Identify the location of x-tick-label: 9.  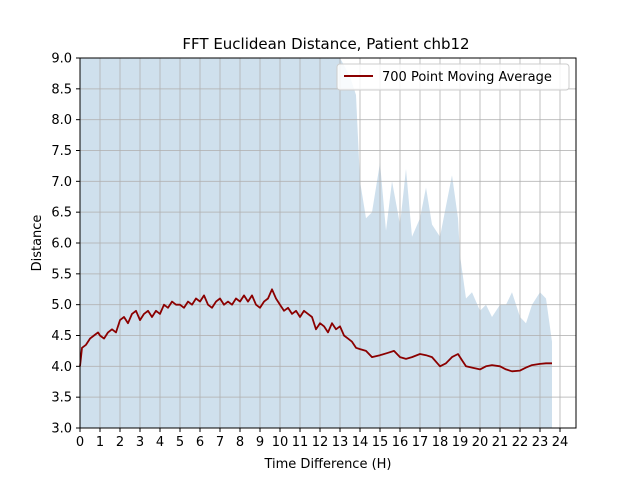
(260, 442).